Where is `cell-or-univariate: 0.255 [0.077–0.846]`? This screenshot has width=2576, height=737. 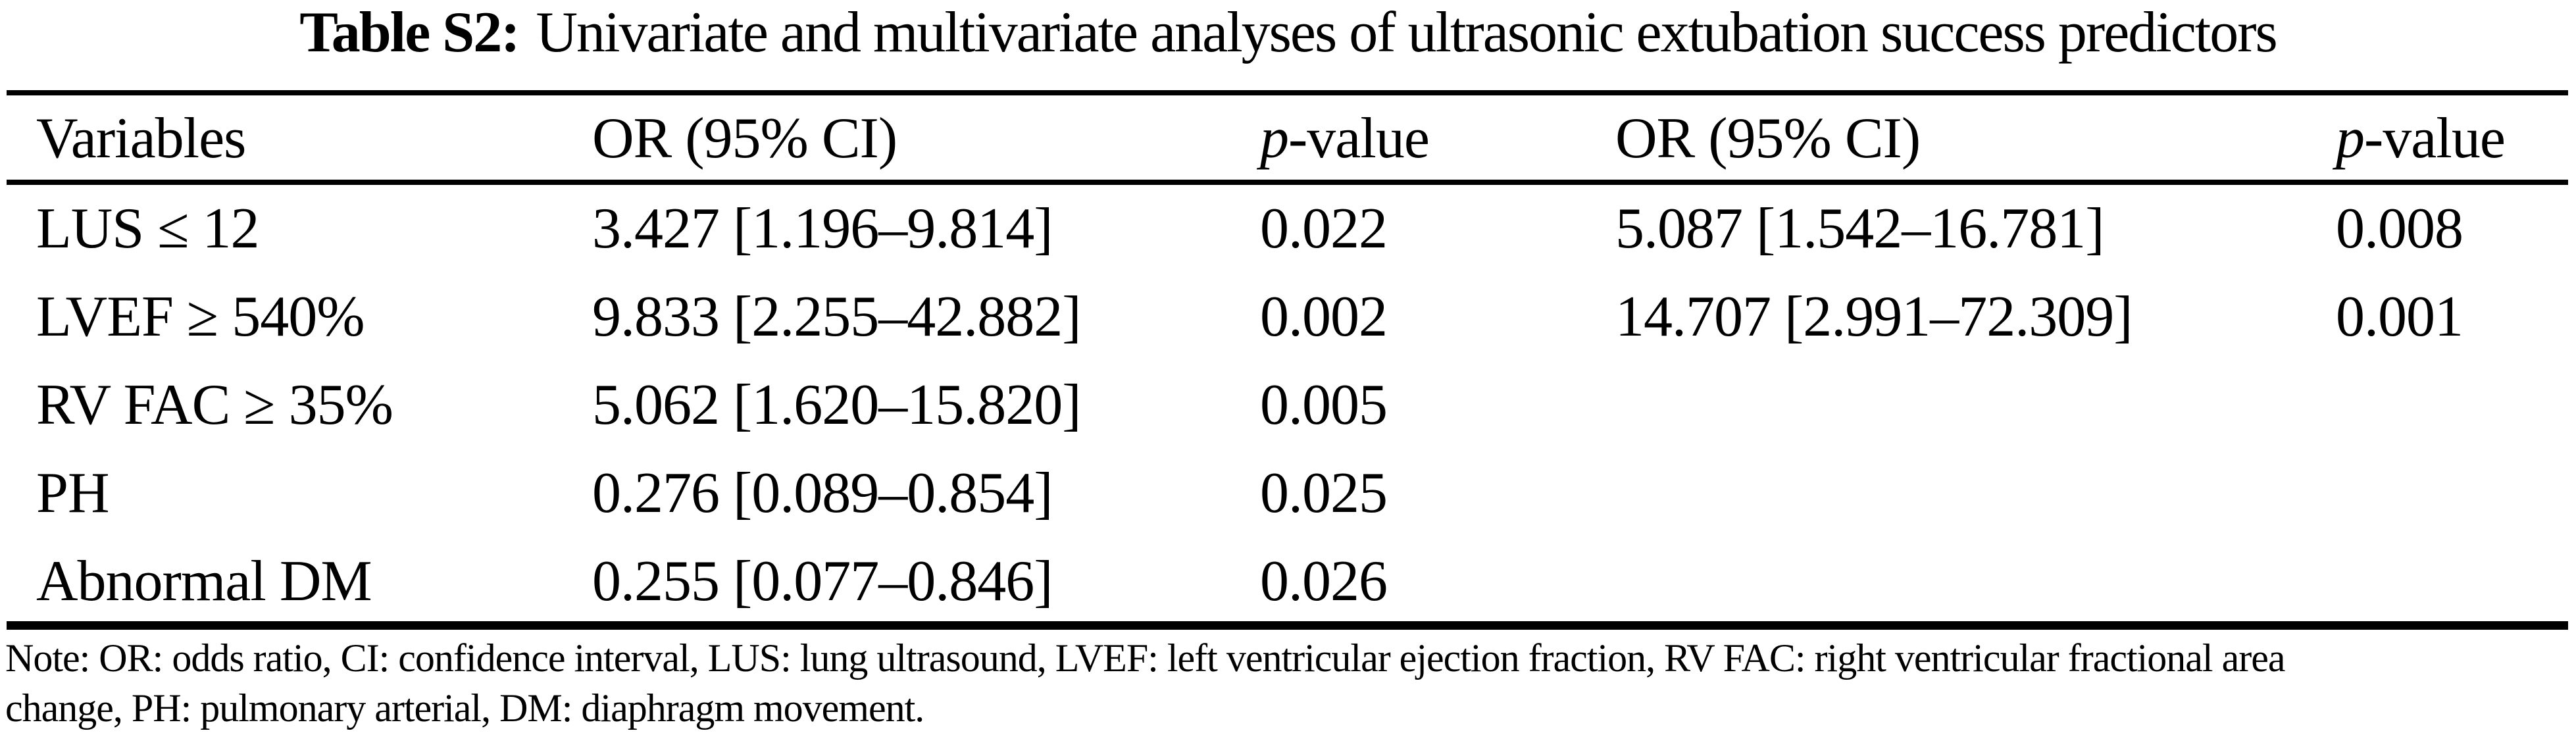 cell-or-univariate: 0.255 [0.077–0.846] is located at coordinates (822, 581).